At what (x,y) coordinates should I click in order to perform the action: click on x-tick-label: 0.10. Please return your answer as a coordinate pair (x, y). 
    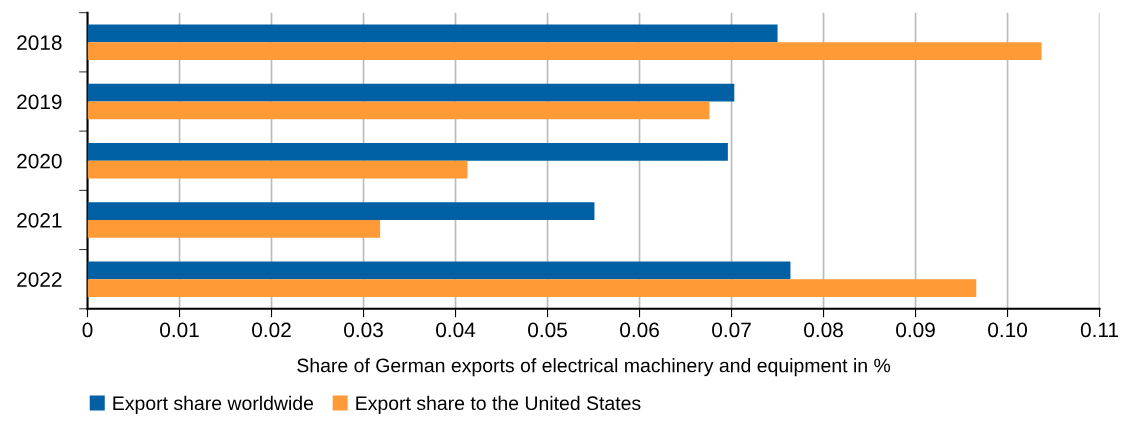
    Looking at the image, I should click on (1008, 330).